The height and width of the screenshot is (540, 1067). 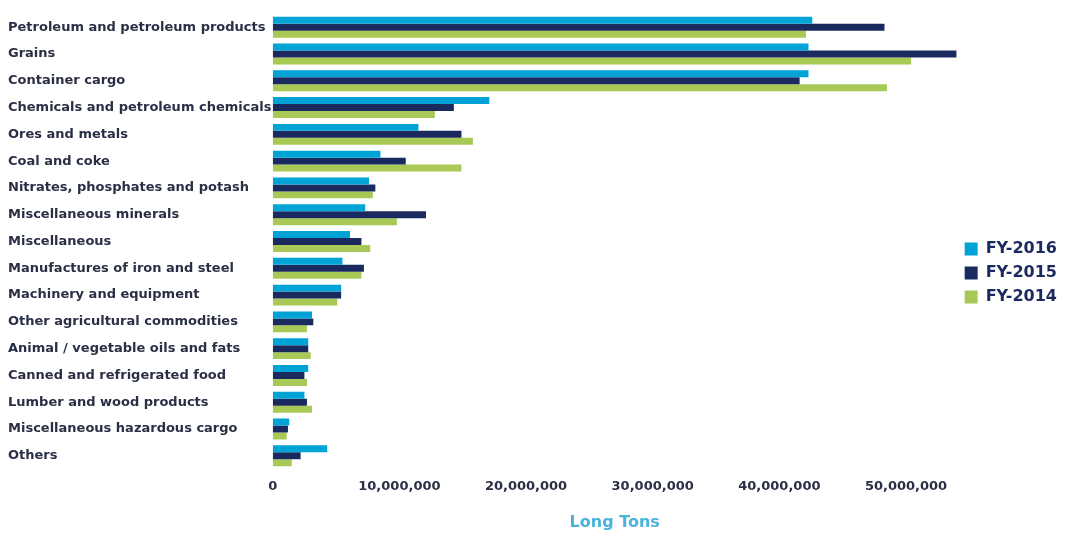 What do you see at coordinates (121, 267) in the screenshot?
I see `y-tick-label: Manufactures of iron and steel` at bounding box center [121, 267].